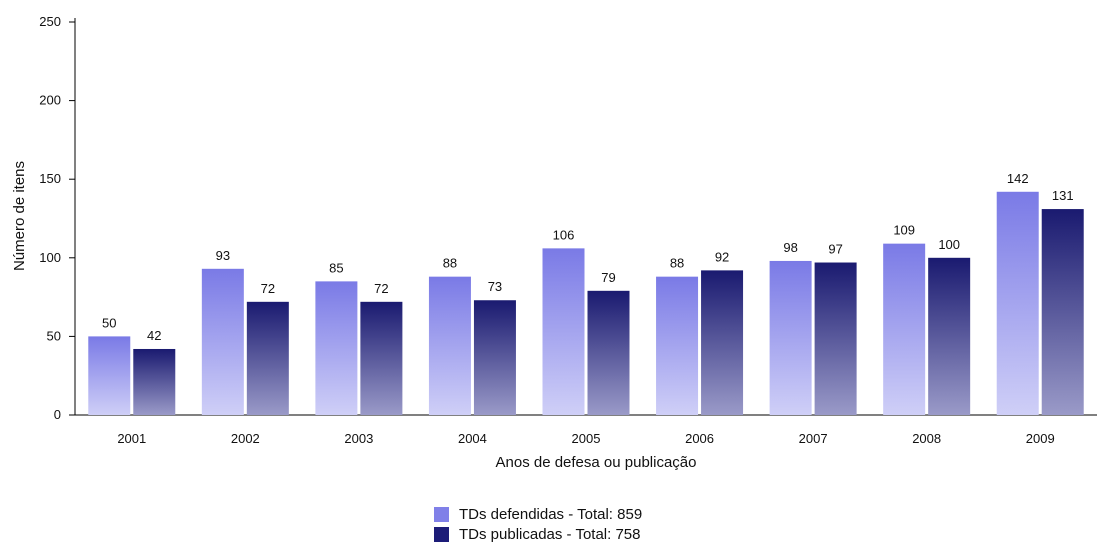  I want to click on x-tick-label: 2004, so click(472, 438).